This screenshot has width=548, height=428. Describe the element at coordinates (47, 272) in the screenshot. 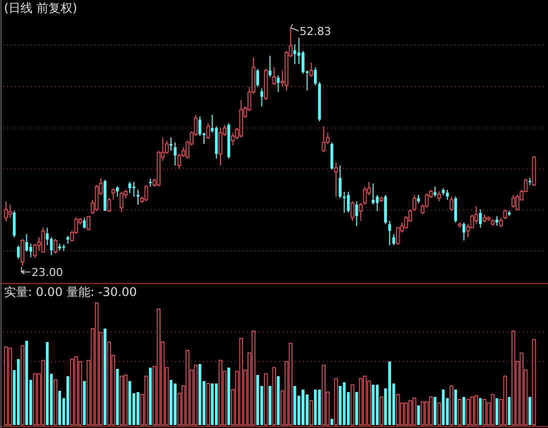

I see `annotation: 23.00` at that location.